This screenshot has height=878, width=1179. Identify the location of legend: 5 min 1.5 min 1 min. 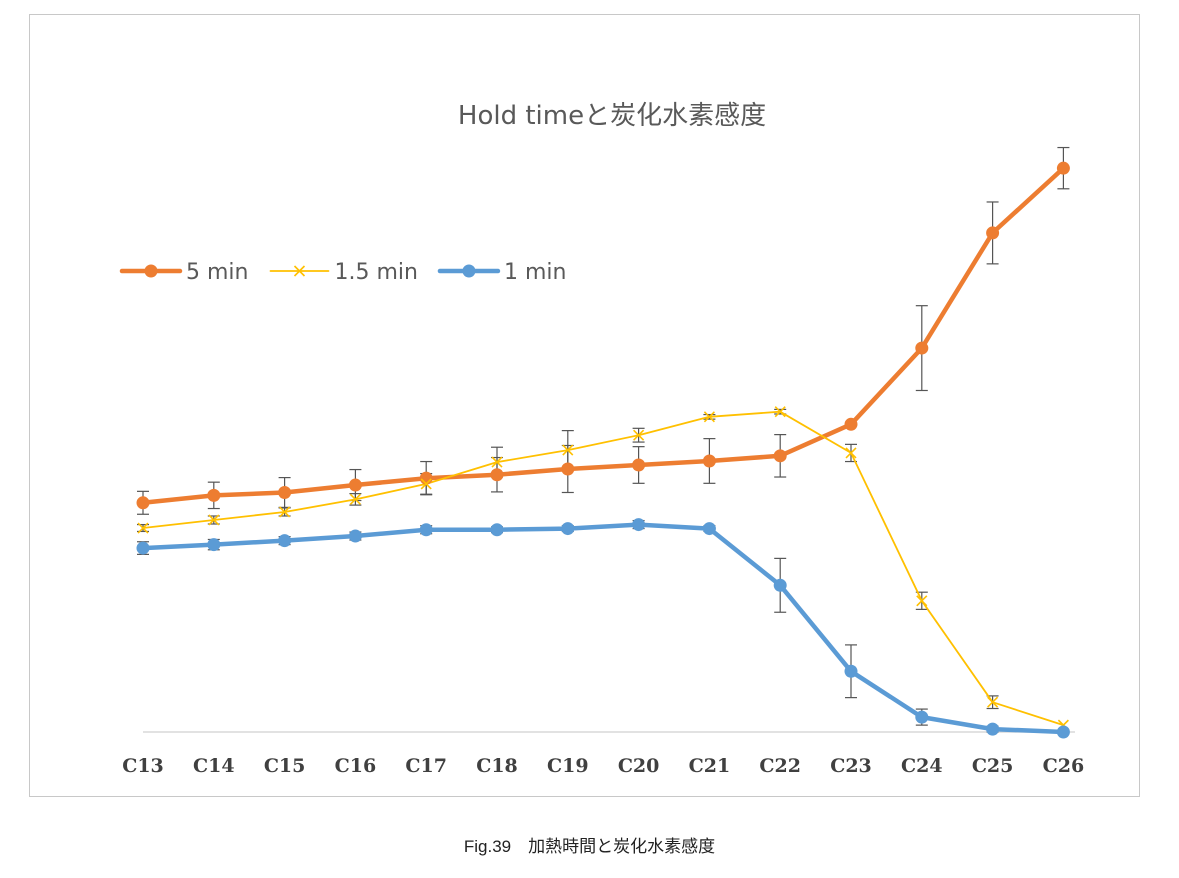
(342, 272).